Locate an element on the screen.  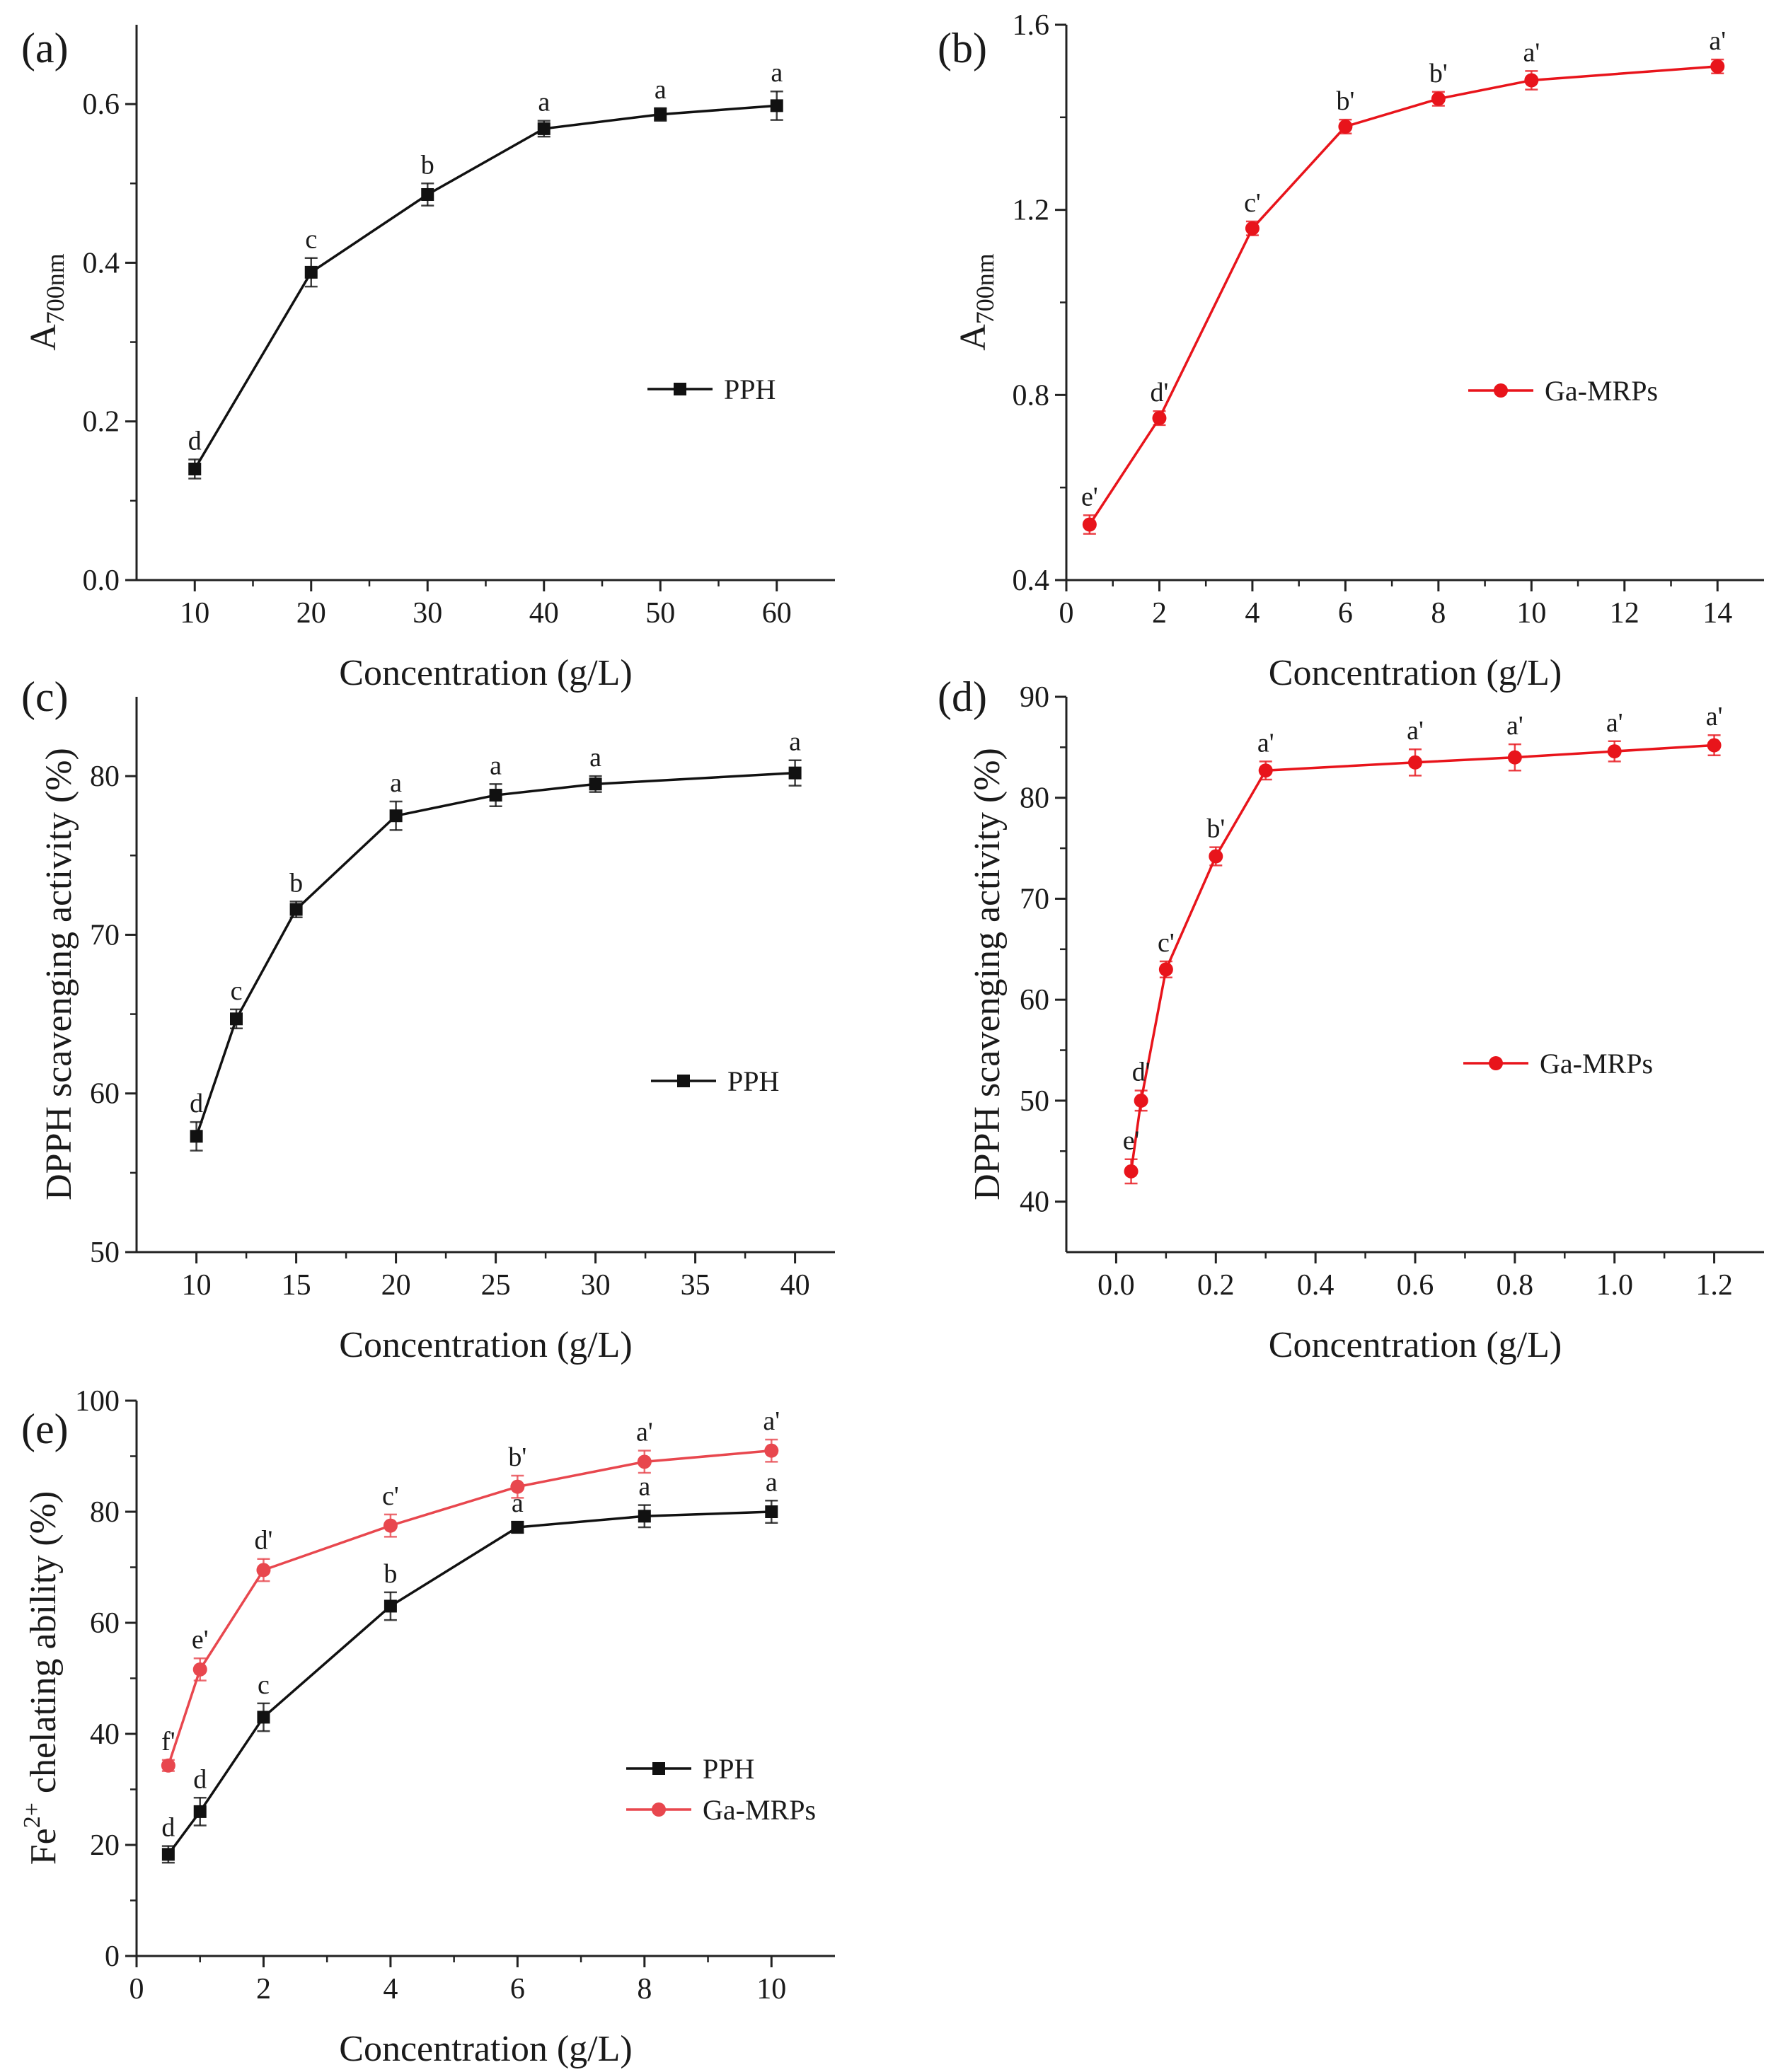
x-tick-label: 6 is located at coordinates (517, 1989).